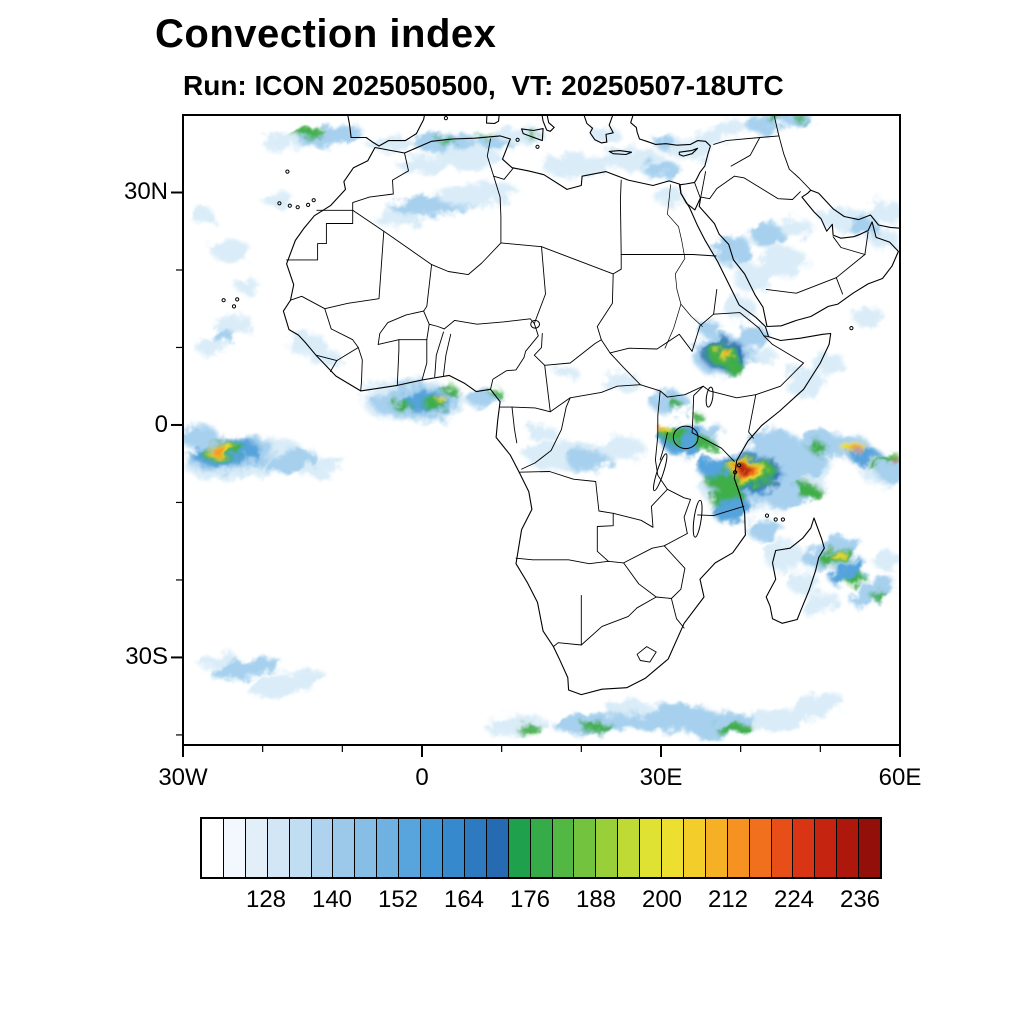 This screenshot has width=1024, height=1024. I want to click on colorbar-tick-label: 164, so click(464, 899).